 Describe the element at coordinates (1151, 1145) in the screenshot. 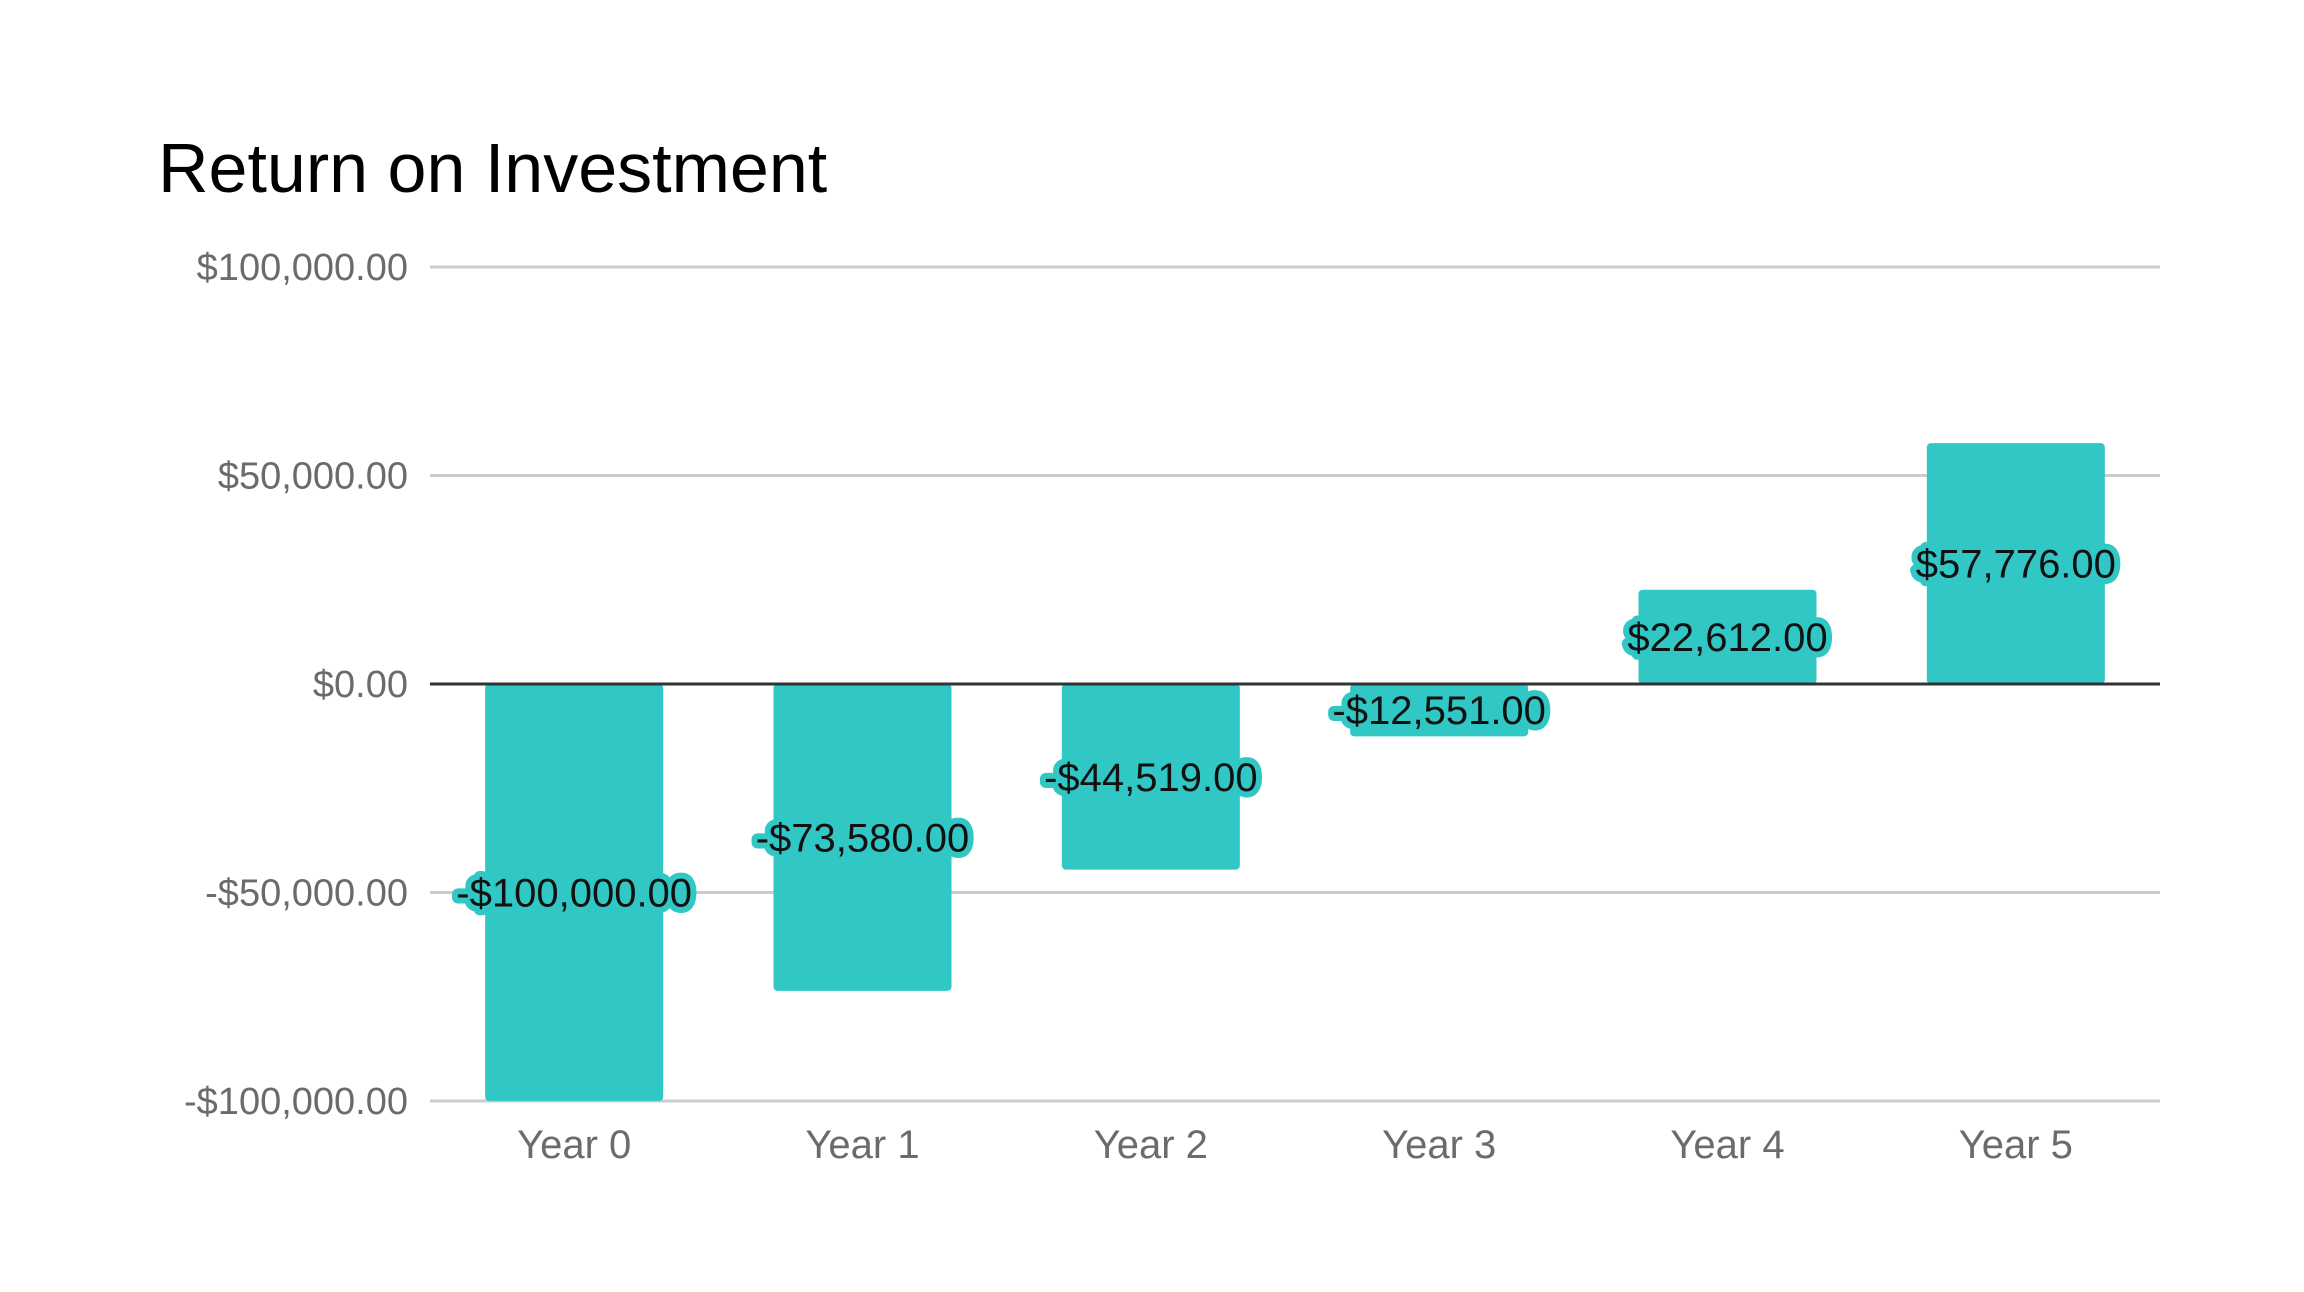

I see `x-tick-label: Year 2` at that location.